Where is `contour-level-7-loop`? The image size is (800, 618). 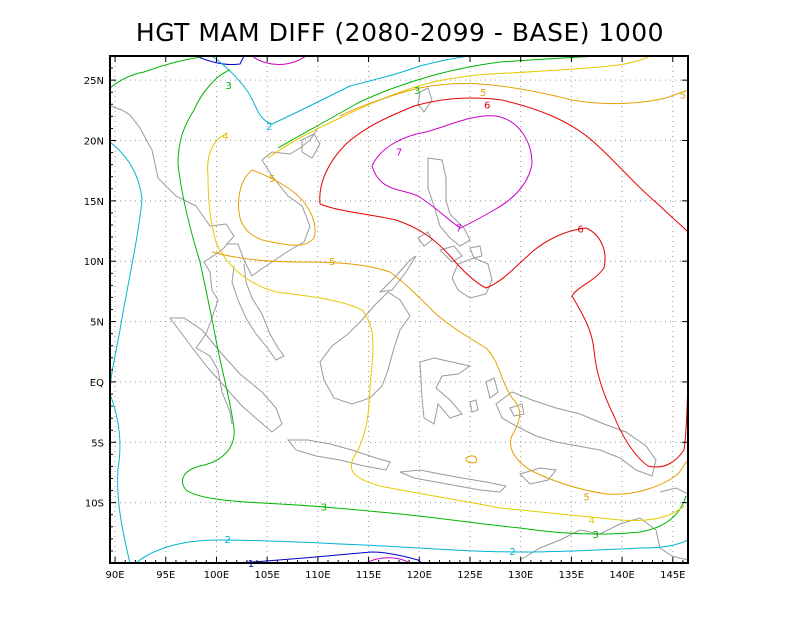
contour-level-7-loop is located at coordinates (452, 172).